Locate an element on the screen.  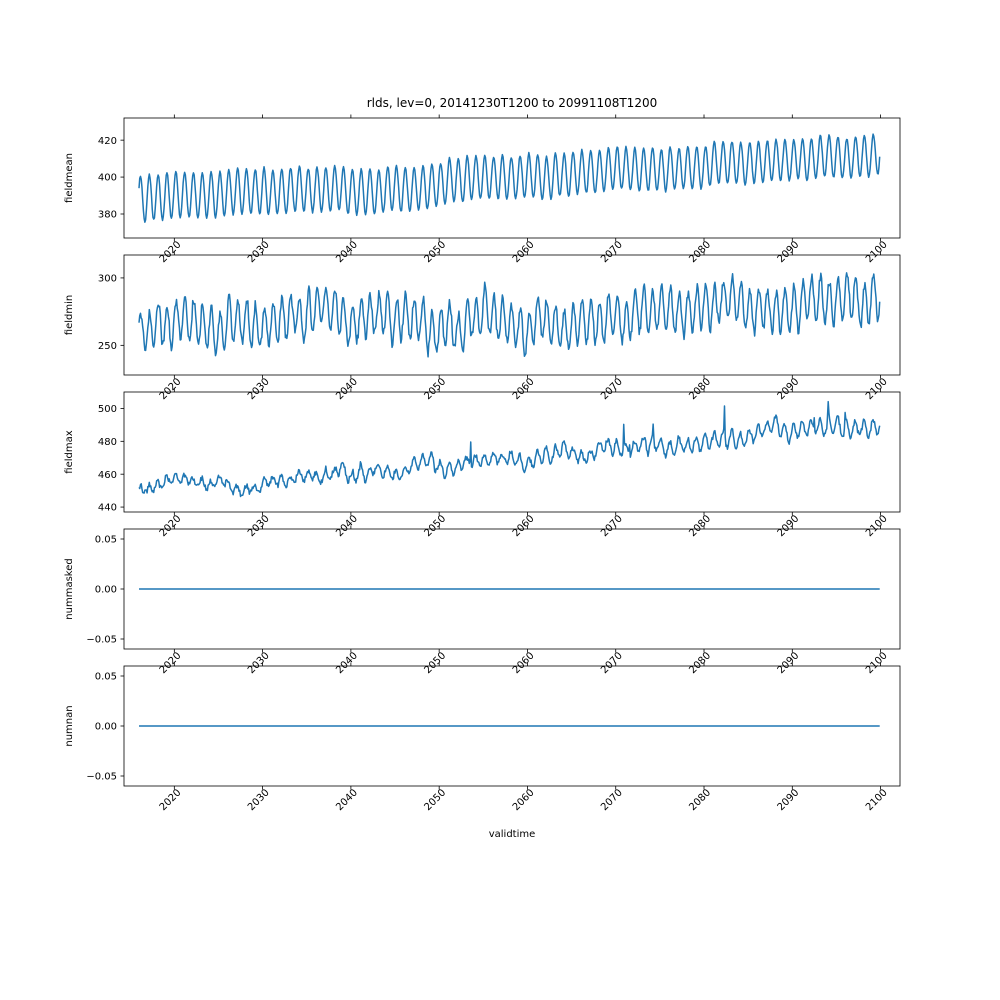
xtick-label-fieldmean-1: 2030 is located at coordinates (259, 252).